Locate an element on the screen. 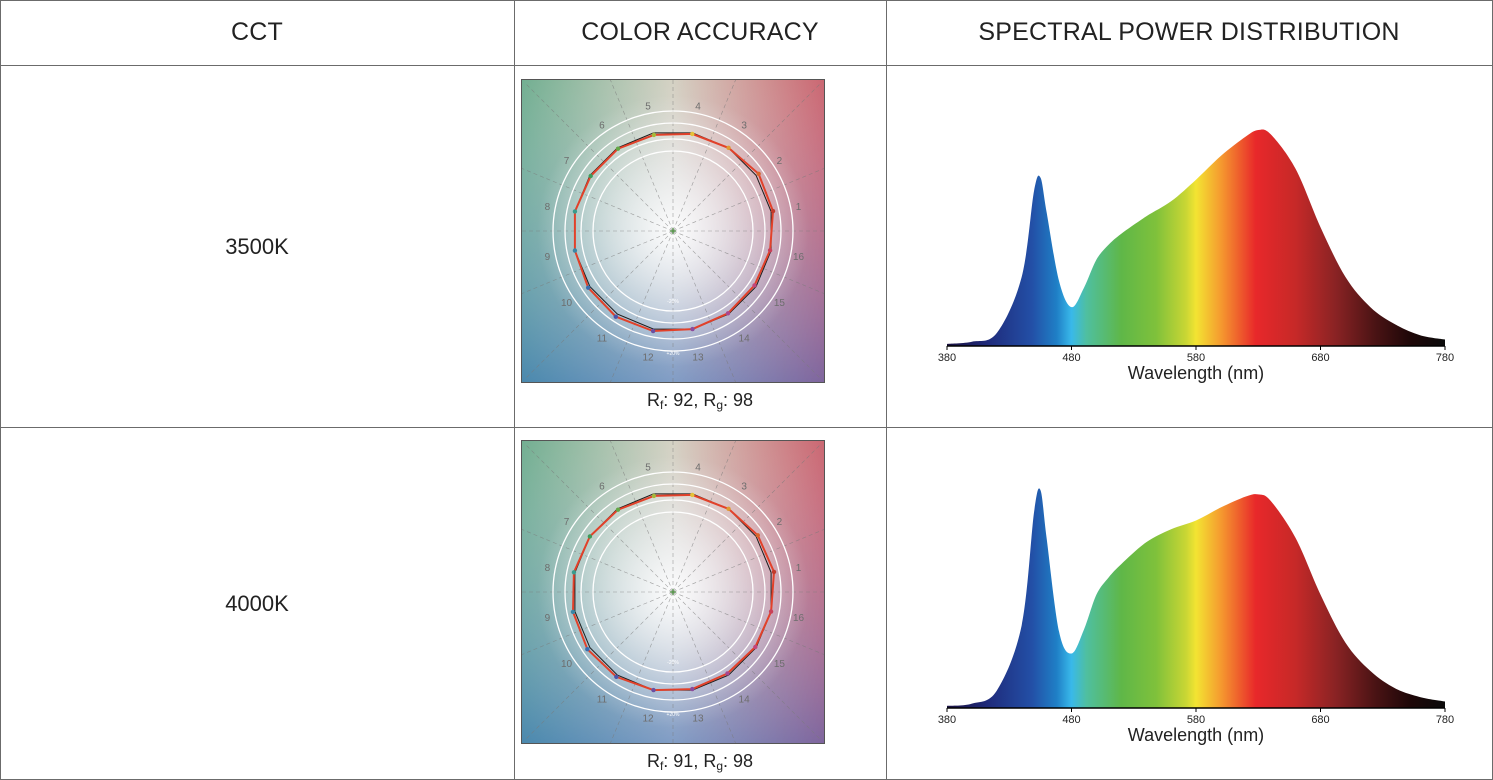 This screenshot has height=780, width=1493. ring-label-plus: +20% is located at coordinates (673, 715).